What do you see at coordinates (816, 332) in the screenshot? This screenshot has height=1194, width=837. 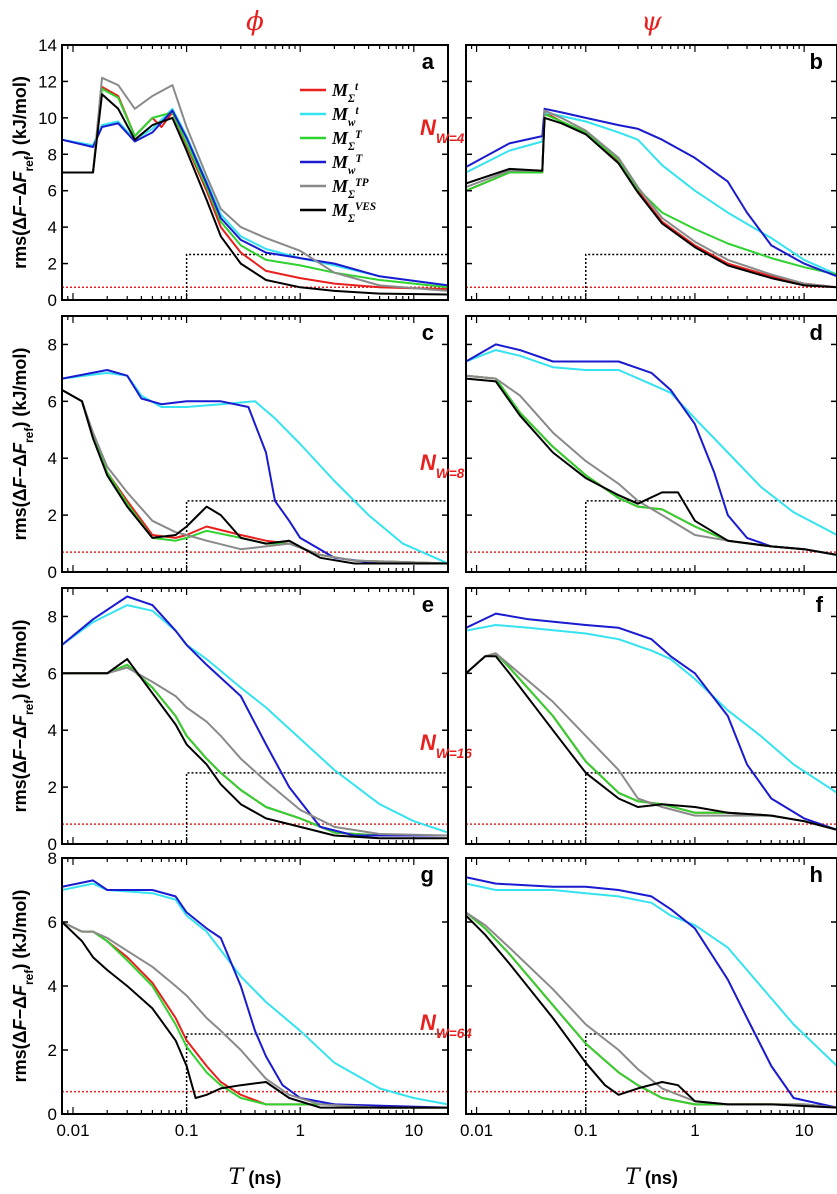 I see `panel-letter: d` at bounding box center [816, 332].